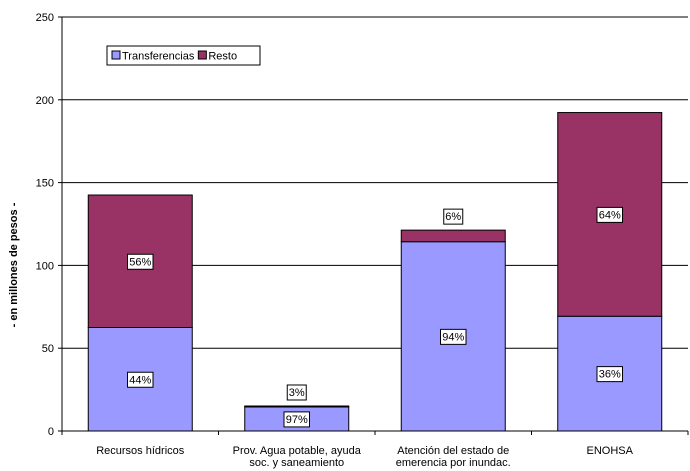  What do you see at coordinates (14, 264) in the screenshot?
I see `y-axis-label: - en millones de pesos -` at bounding box center [14, 264].